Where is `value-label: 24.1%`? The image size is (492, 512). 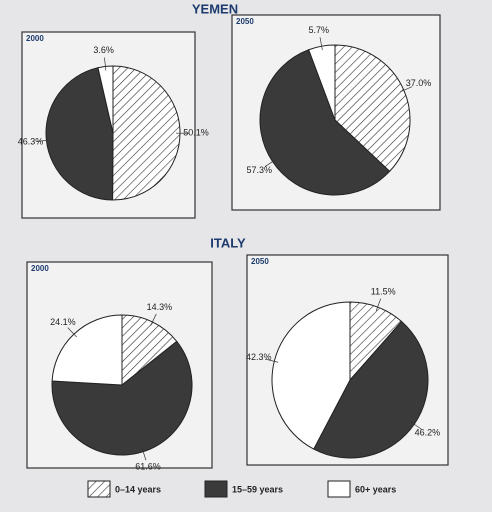
value-label: 24.1% is located at coordinates (63, 322).